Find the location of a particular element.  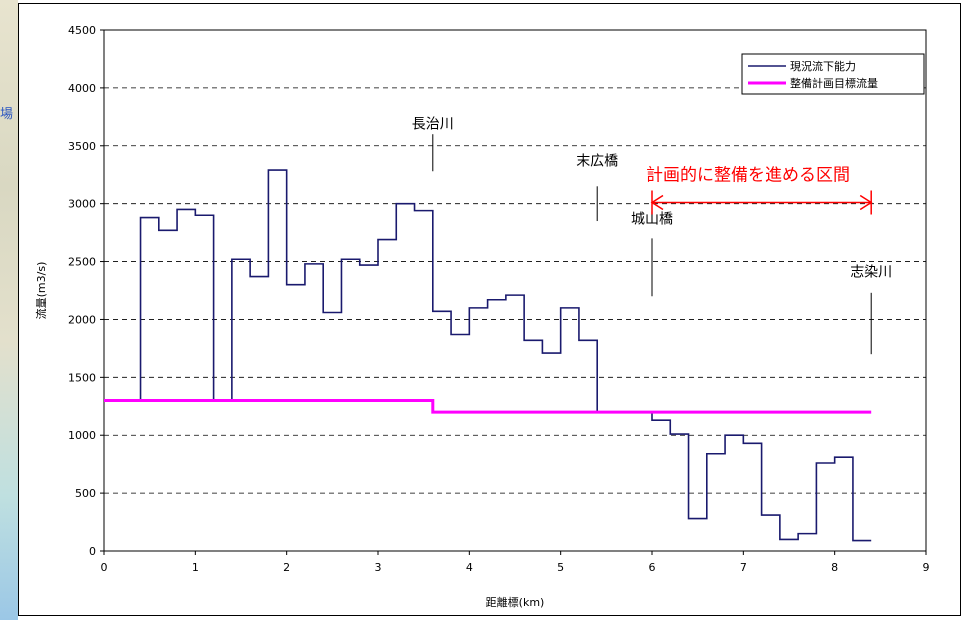

highlight-label: 計画的に整備を進める区間 is located at coordinates (748, 176).